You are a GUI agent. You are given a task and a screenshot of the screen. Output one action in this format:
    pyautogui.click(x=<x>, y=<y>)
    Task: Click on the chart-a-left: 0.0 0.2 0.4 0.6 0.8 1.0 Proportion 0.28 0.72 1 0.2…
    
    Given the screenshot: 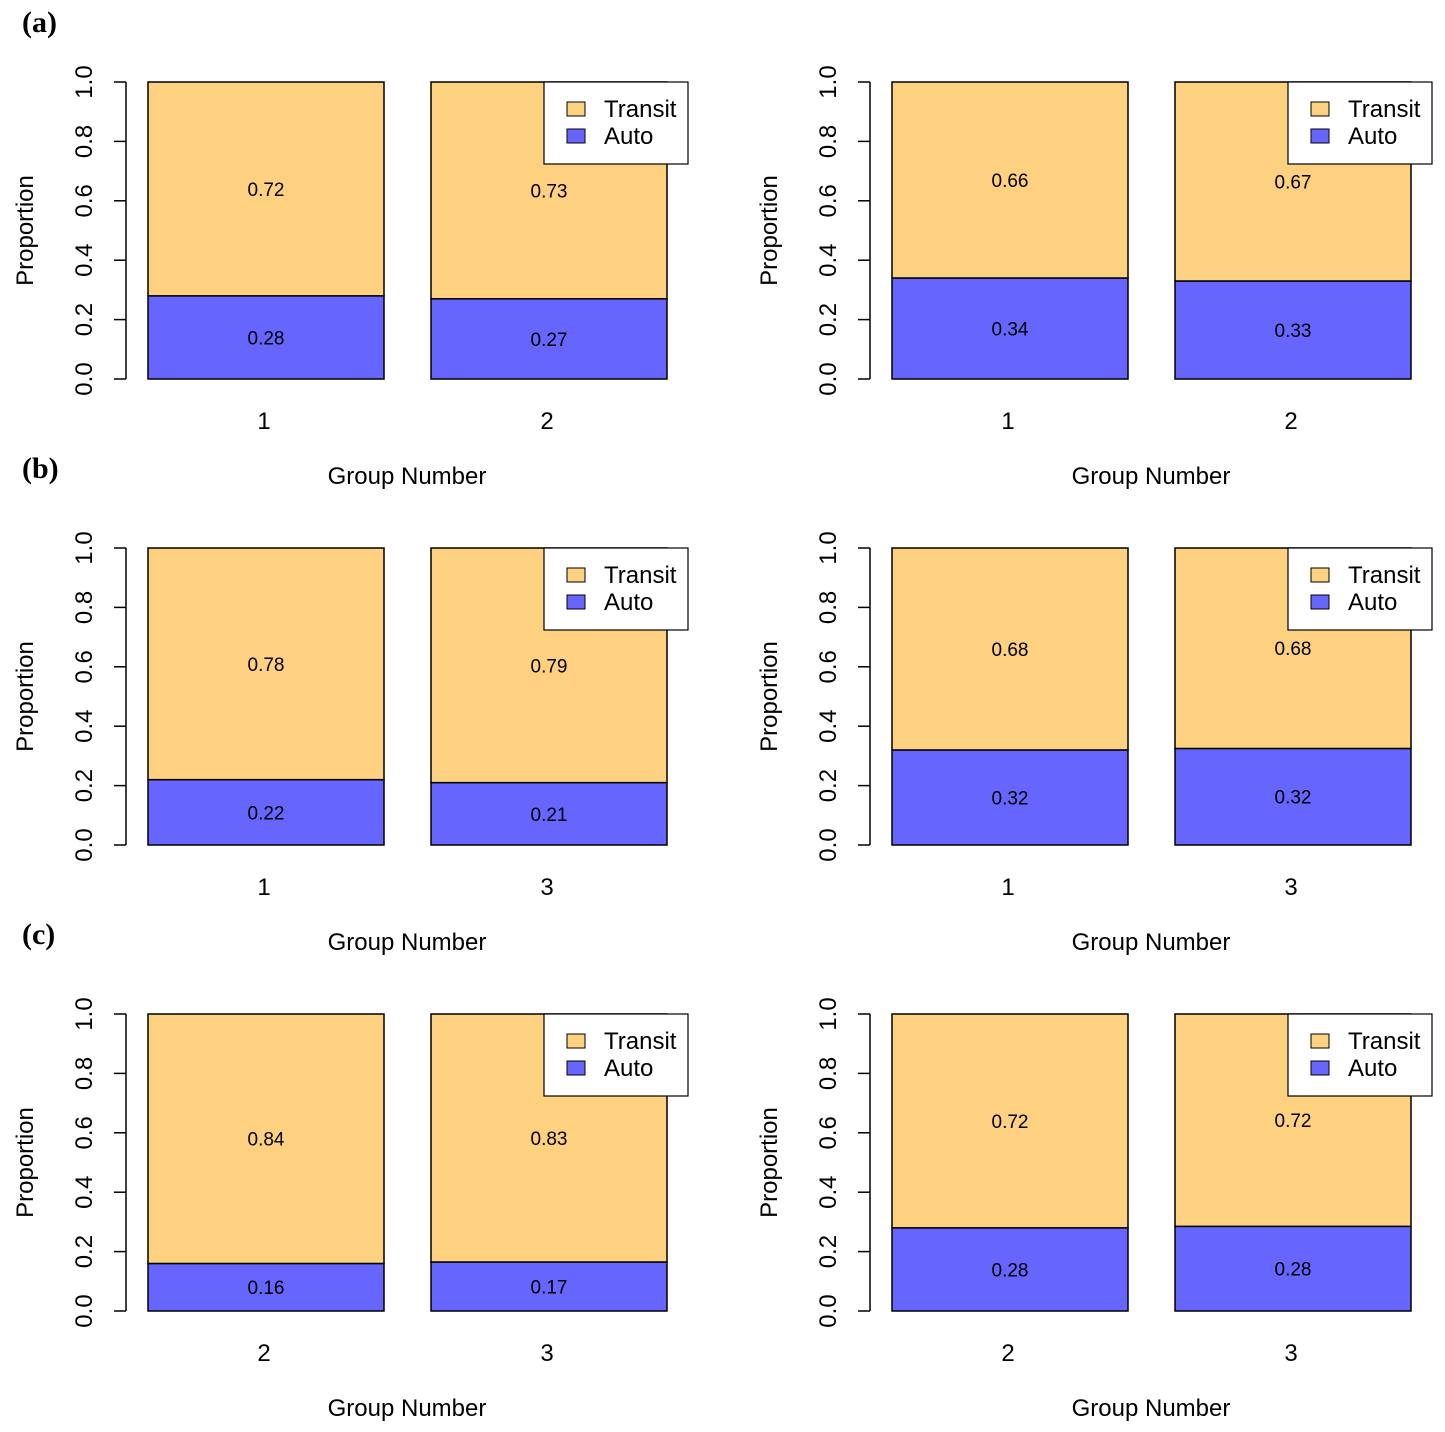 What is the action you would take?
    pyautogui.click(x=350, y=277)
    